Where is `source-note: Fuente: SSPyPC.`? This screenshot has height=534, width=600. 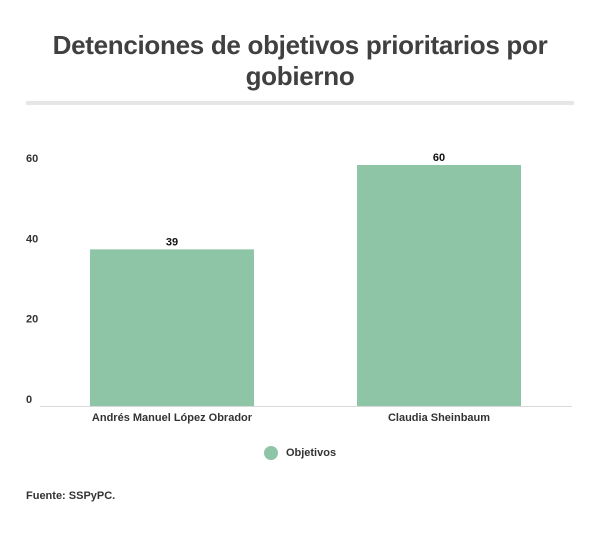 source-note: Fuente: SSPyPC. is located at coordinates (71, 496).